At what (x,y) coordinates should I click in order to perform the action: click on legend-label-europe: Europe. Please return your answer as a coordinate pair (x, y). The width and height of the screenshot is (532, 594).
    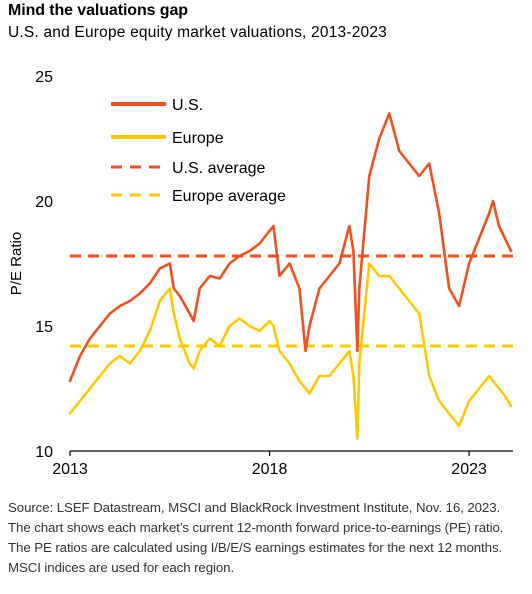
    Looking at the image, I should click on (198, 138).